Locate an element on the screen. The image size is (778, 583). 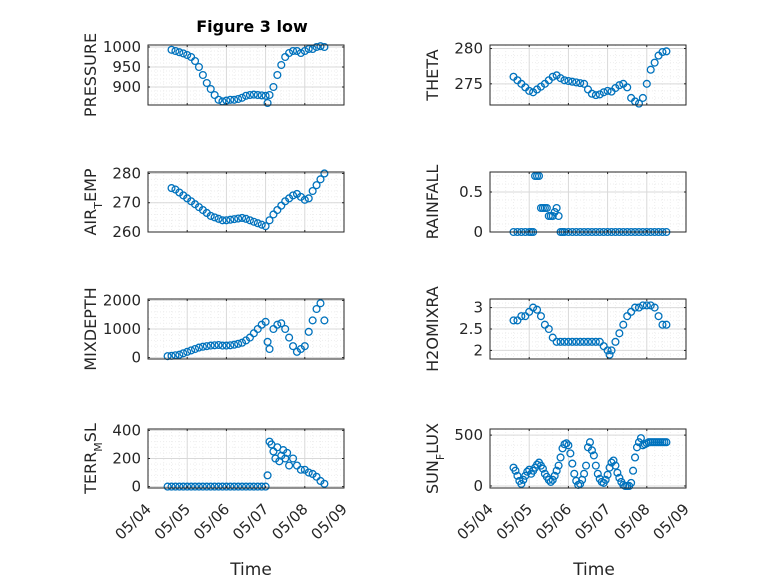
y-tick-label: 900 is located at coordinates (126, 87).